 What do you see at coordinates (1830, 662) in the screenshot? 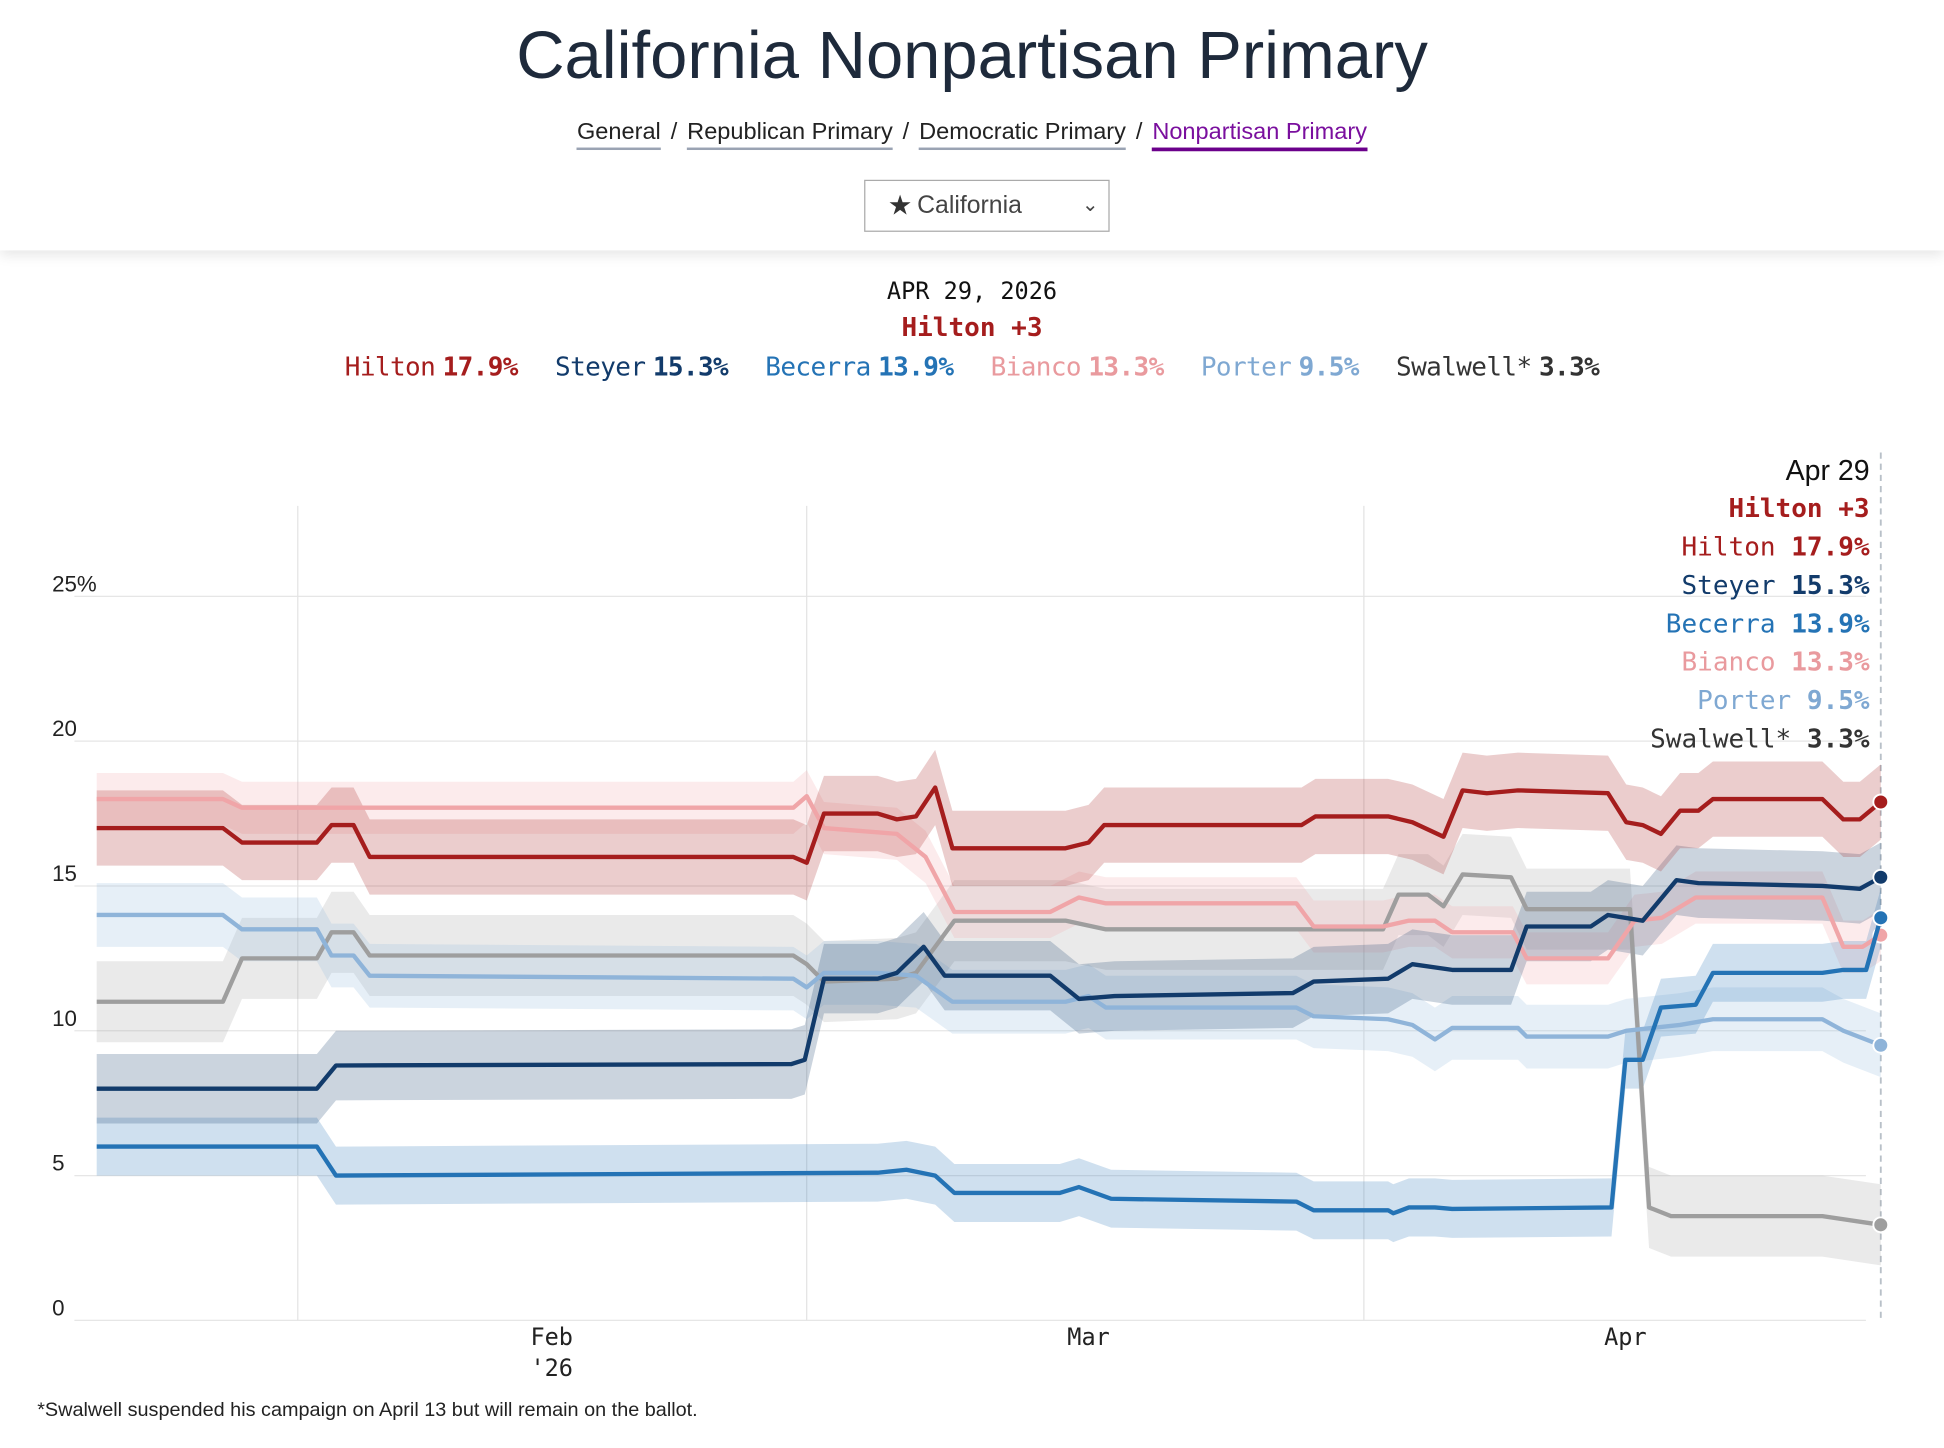
I see `tooltip-value: 13.3%` at bounding box center [1830, 662].